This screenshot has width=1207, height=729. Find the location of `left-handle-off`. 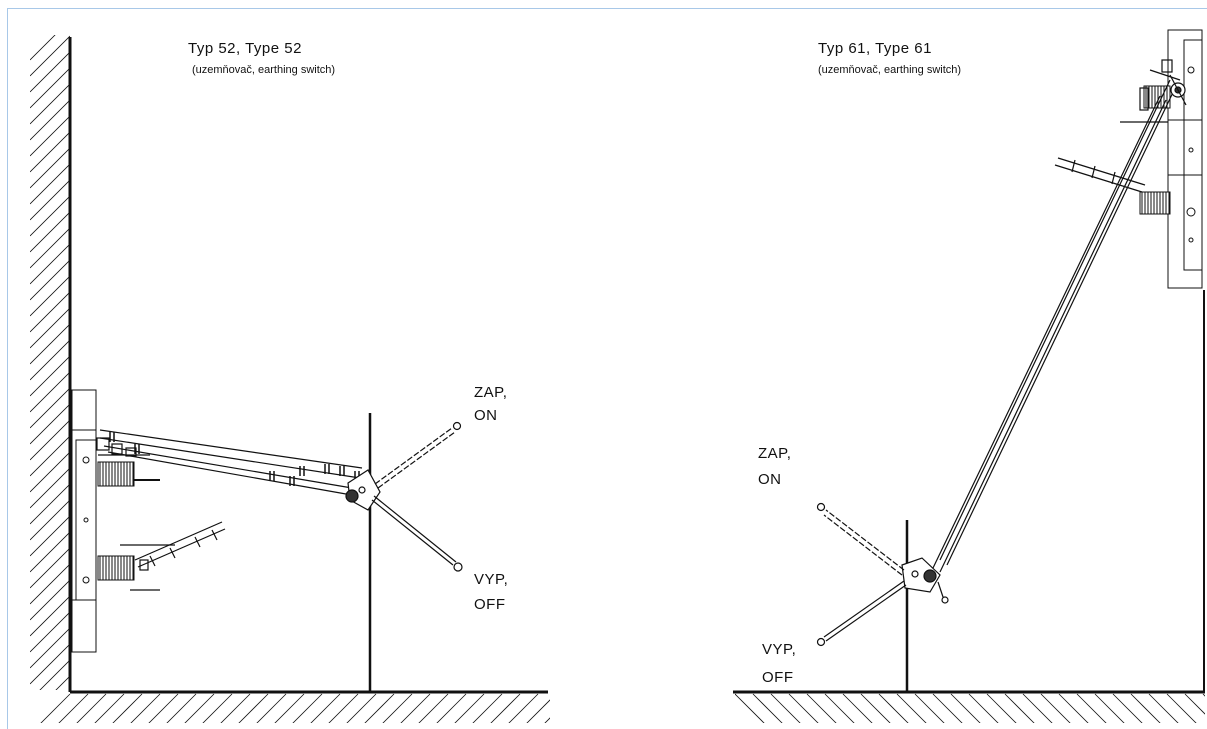

left-handle-off is located at coordinates (417, 533).